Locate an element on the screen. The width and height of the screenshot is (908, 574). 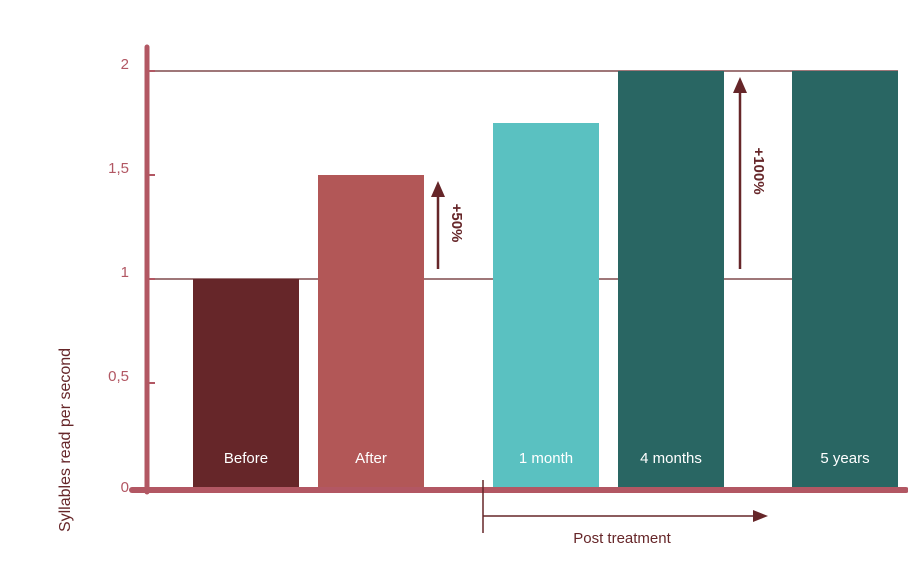
y-tick-label: 1 is located at coordinates (125, 272).